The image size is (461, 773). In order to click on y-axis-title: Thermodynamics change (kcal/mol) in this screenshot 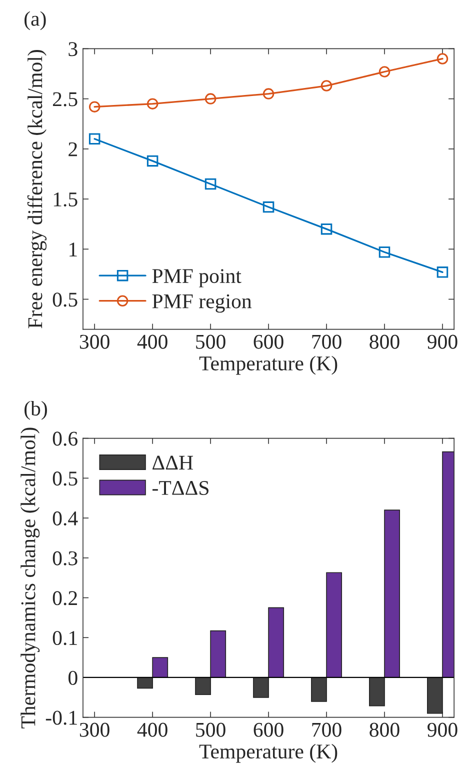, I will do `click(30, 578)`.